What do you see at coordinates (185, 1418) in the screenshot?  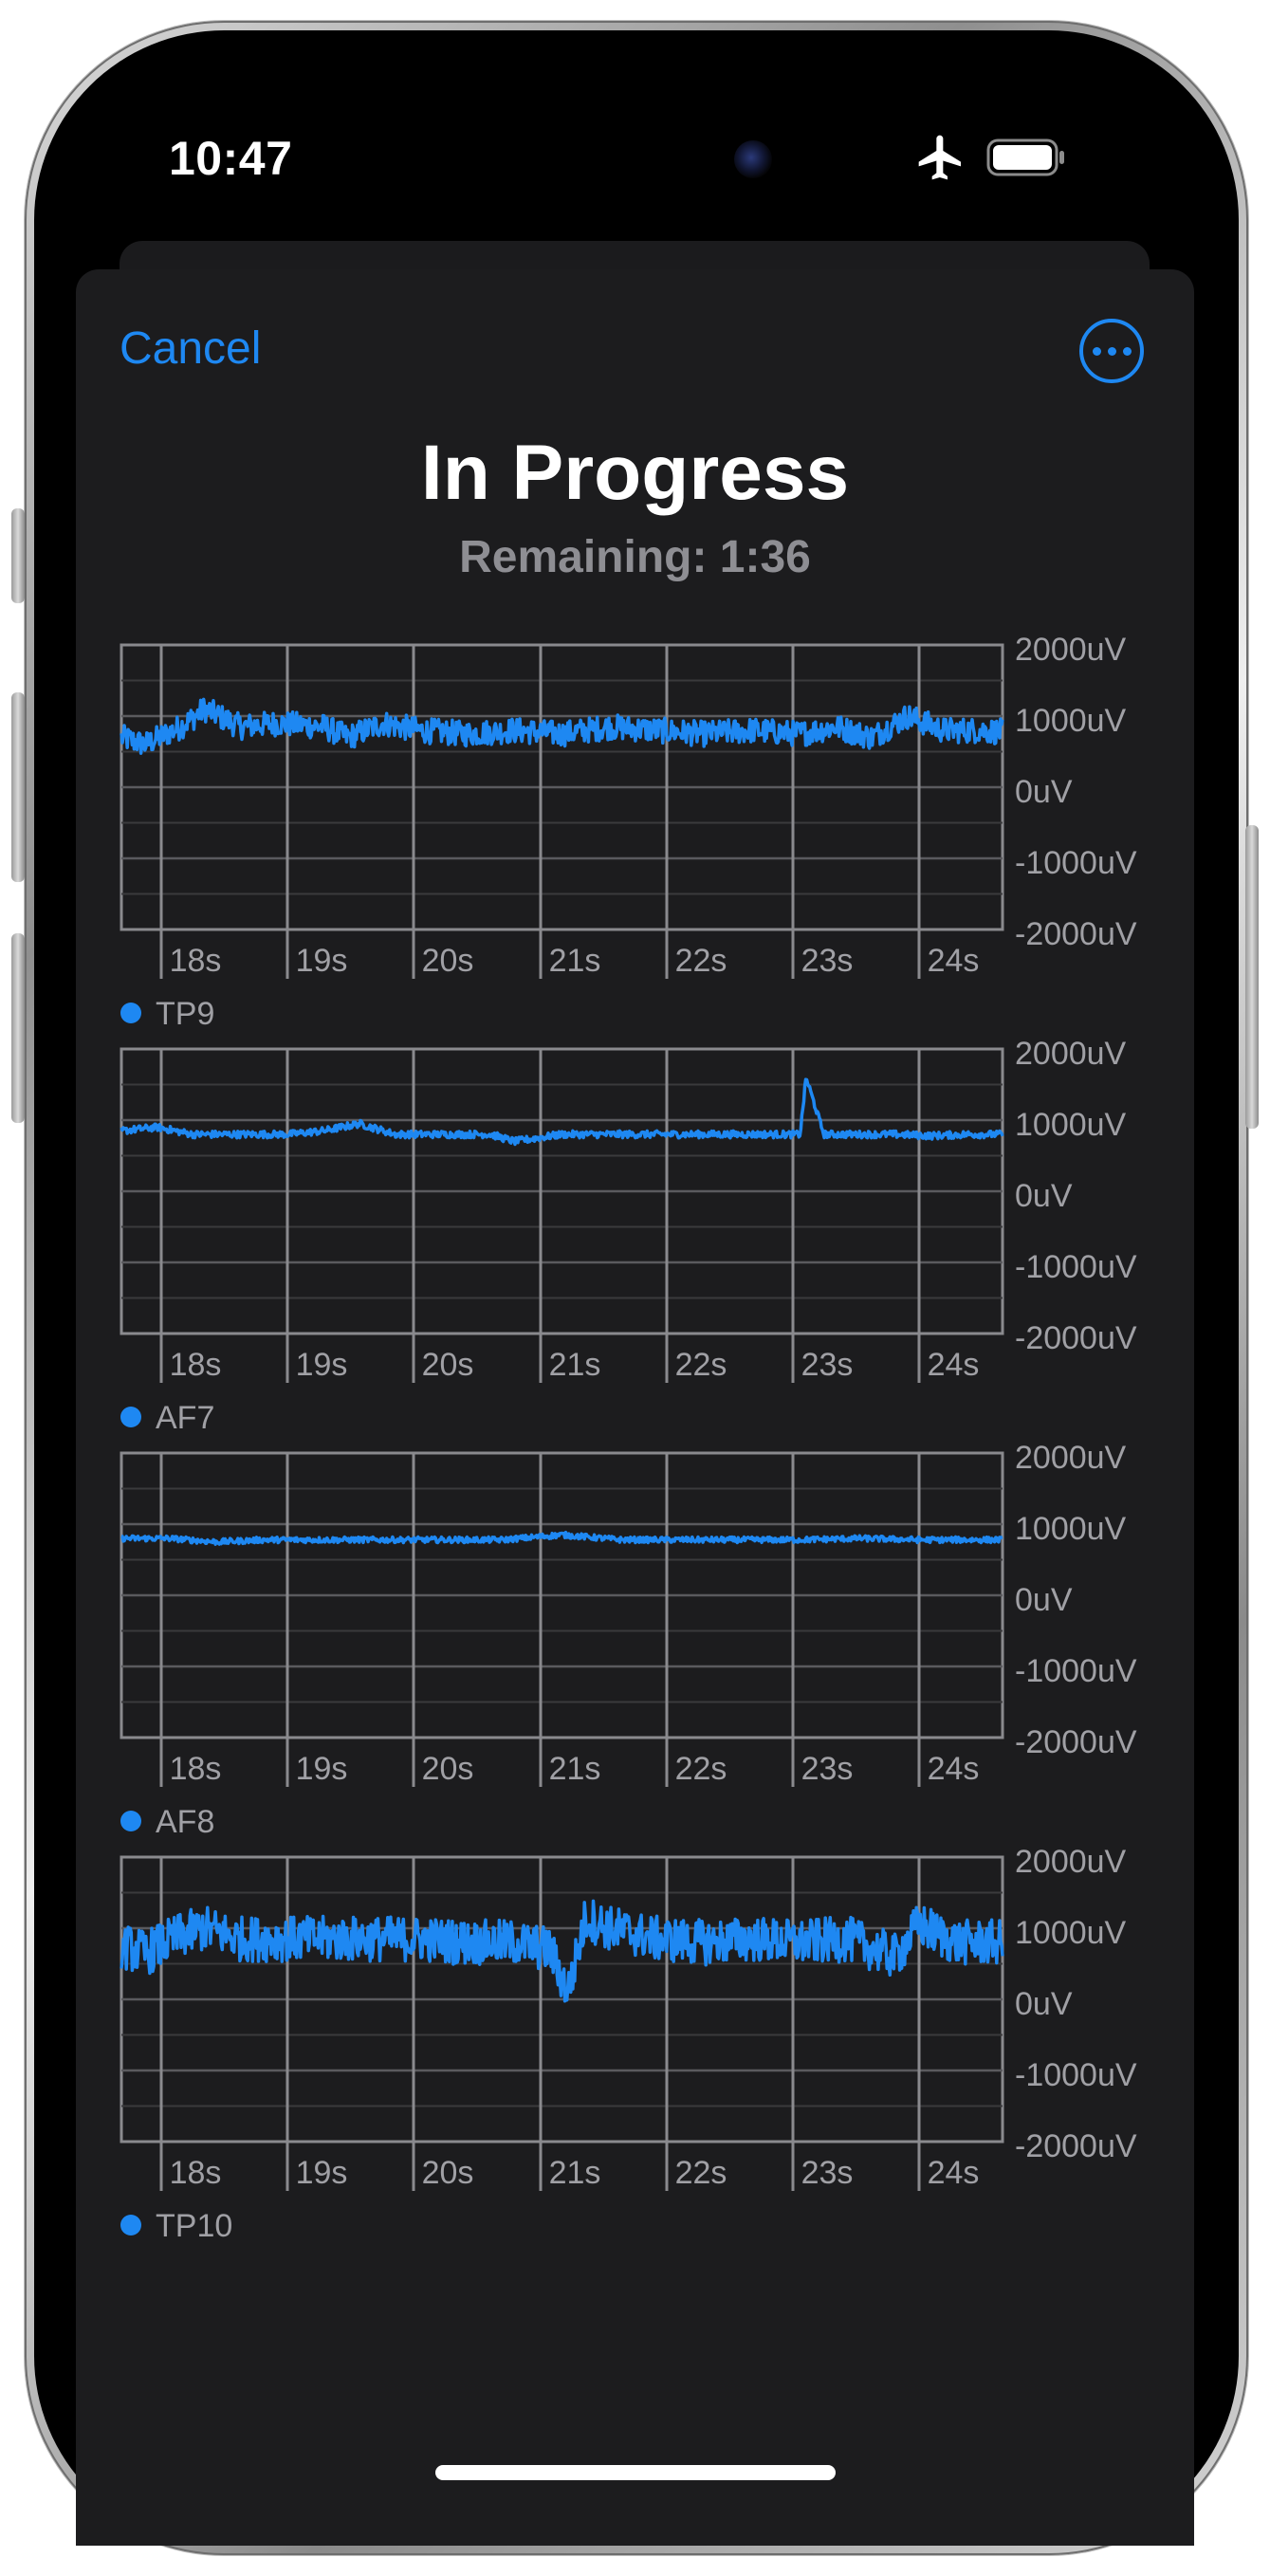 I see `legend-label: AF7` at bounding box center [185, 1418].